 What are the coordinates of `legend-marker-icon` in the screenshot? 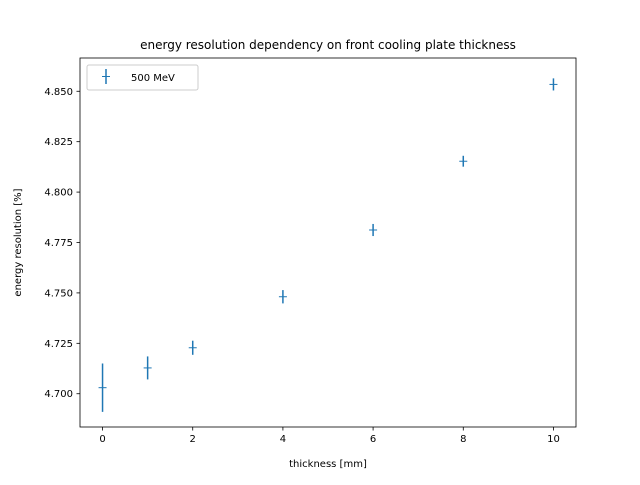 It's located at (106, 76).